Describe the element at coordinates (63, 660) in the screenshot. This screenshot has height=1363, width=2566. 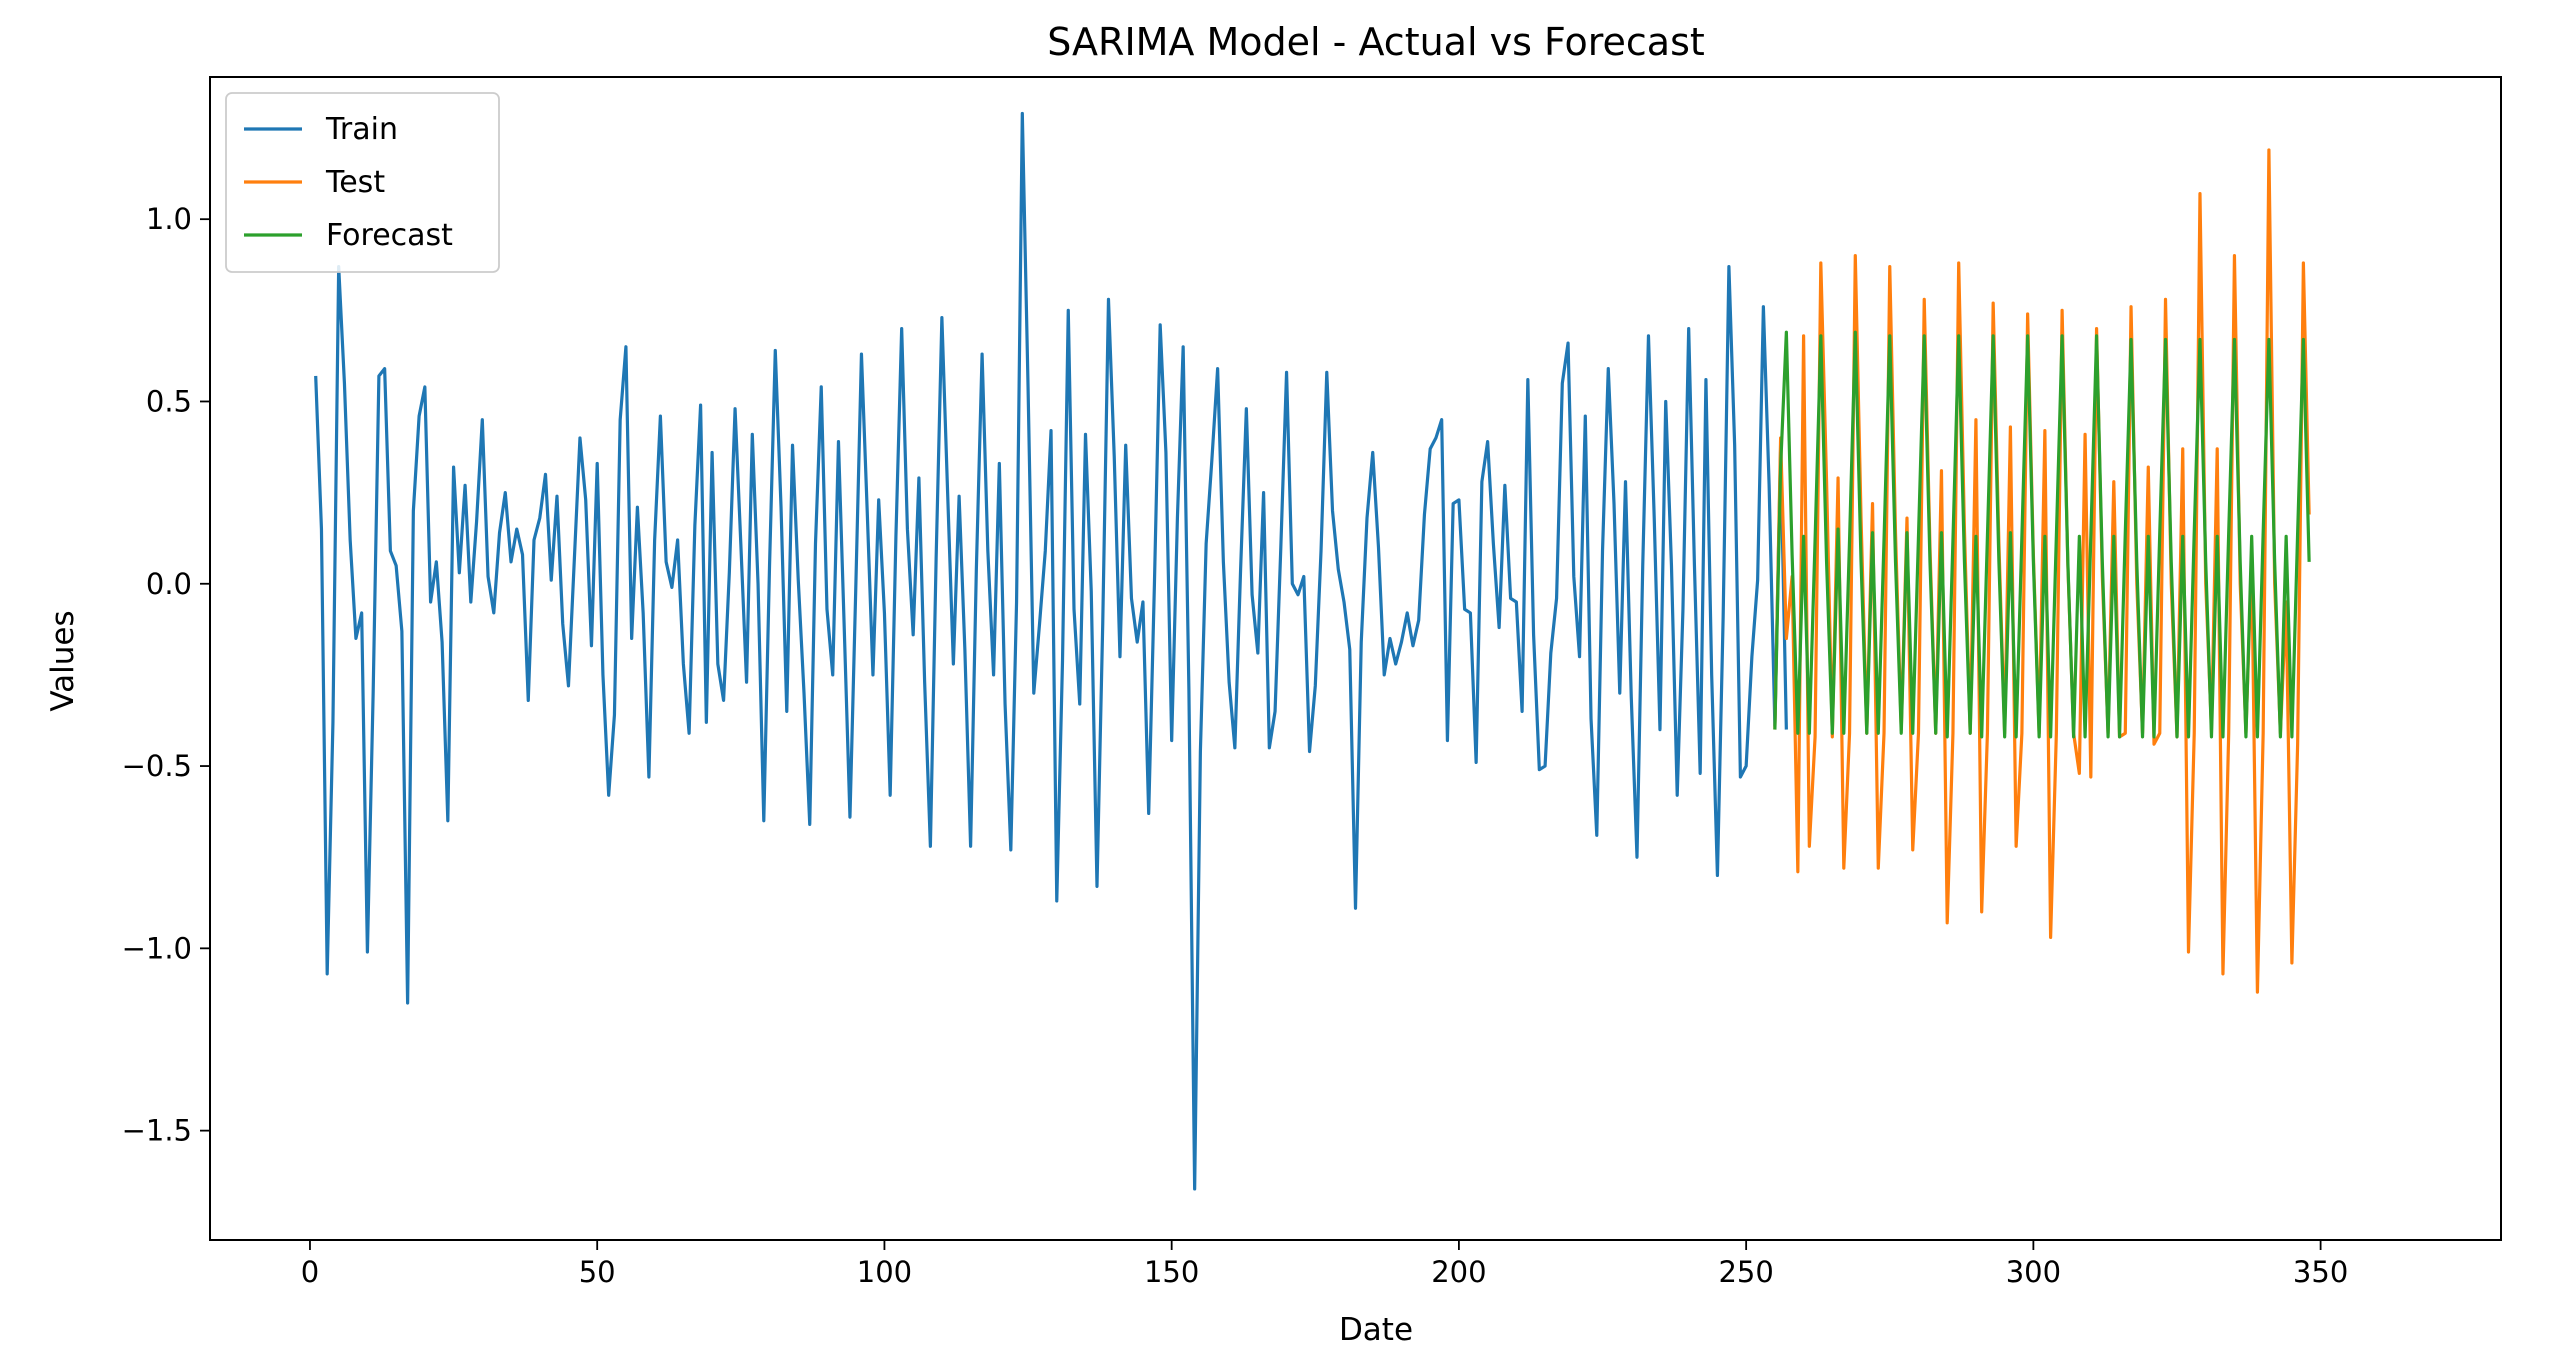
I see `y-axis-label: Values` at that location.